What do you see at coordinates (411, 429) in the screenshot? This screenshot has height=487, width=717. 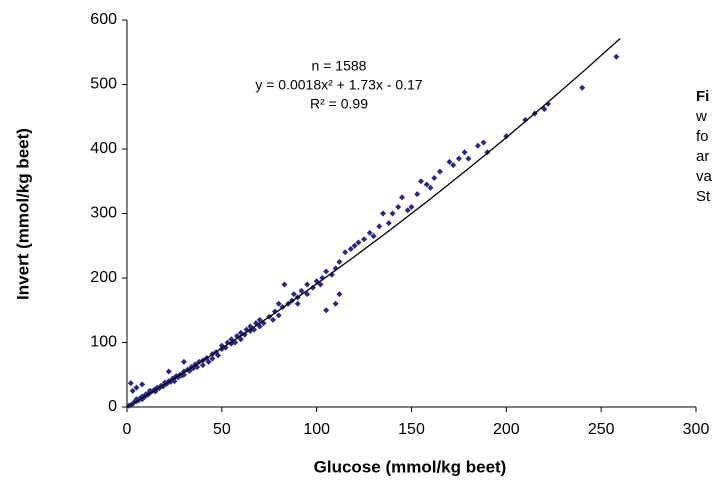 I see `x-tick-label: 150` at bounding box center [411, 429].